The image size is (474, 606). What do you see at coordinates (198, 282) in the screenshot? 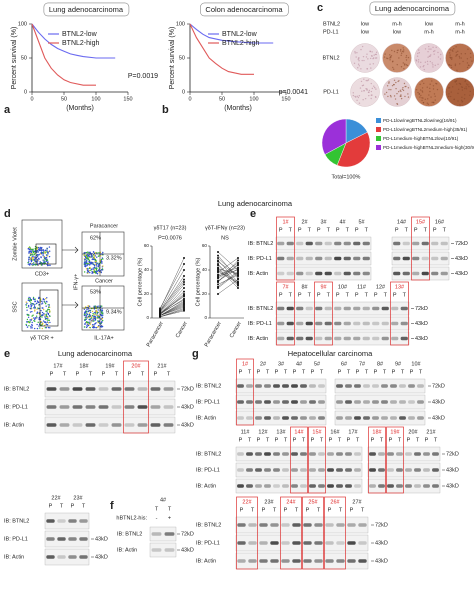
I see `y-axis-label: Cell percentage (%)` at bounding box center [198, 282].